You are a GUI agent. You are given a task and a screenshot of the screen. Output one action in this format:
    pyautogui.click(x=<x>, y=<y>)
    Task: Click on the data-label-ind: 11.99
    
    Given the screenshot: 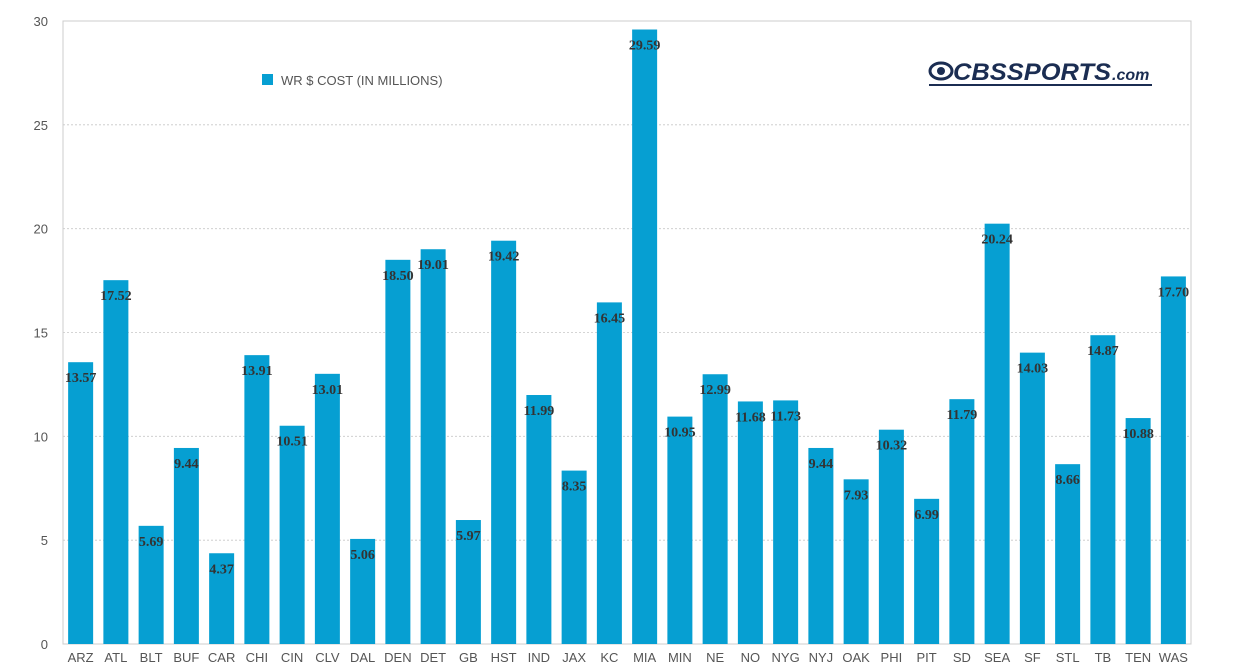 What is the action you would take?
    pyautogui.click(x=539, y=411)
    